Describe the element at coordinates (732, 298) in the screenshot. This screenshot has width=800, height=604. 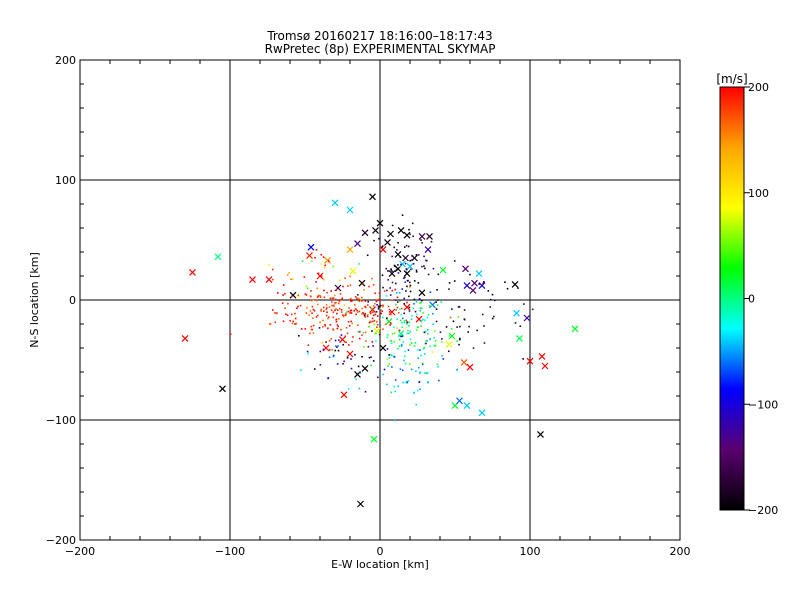
I see `colorbar` at that location.